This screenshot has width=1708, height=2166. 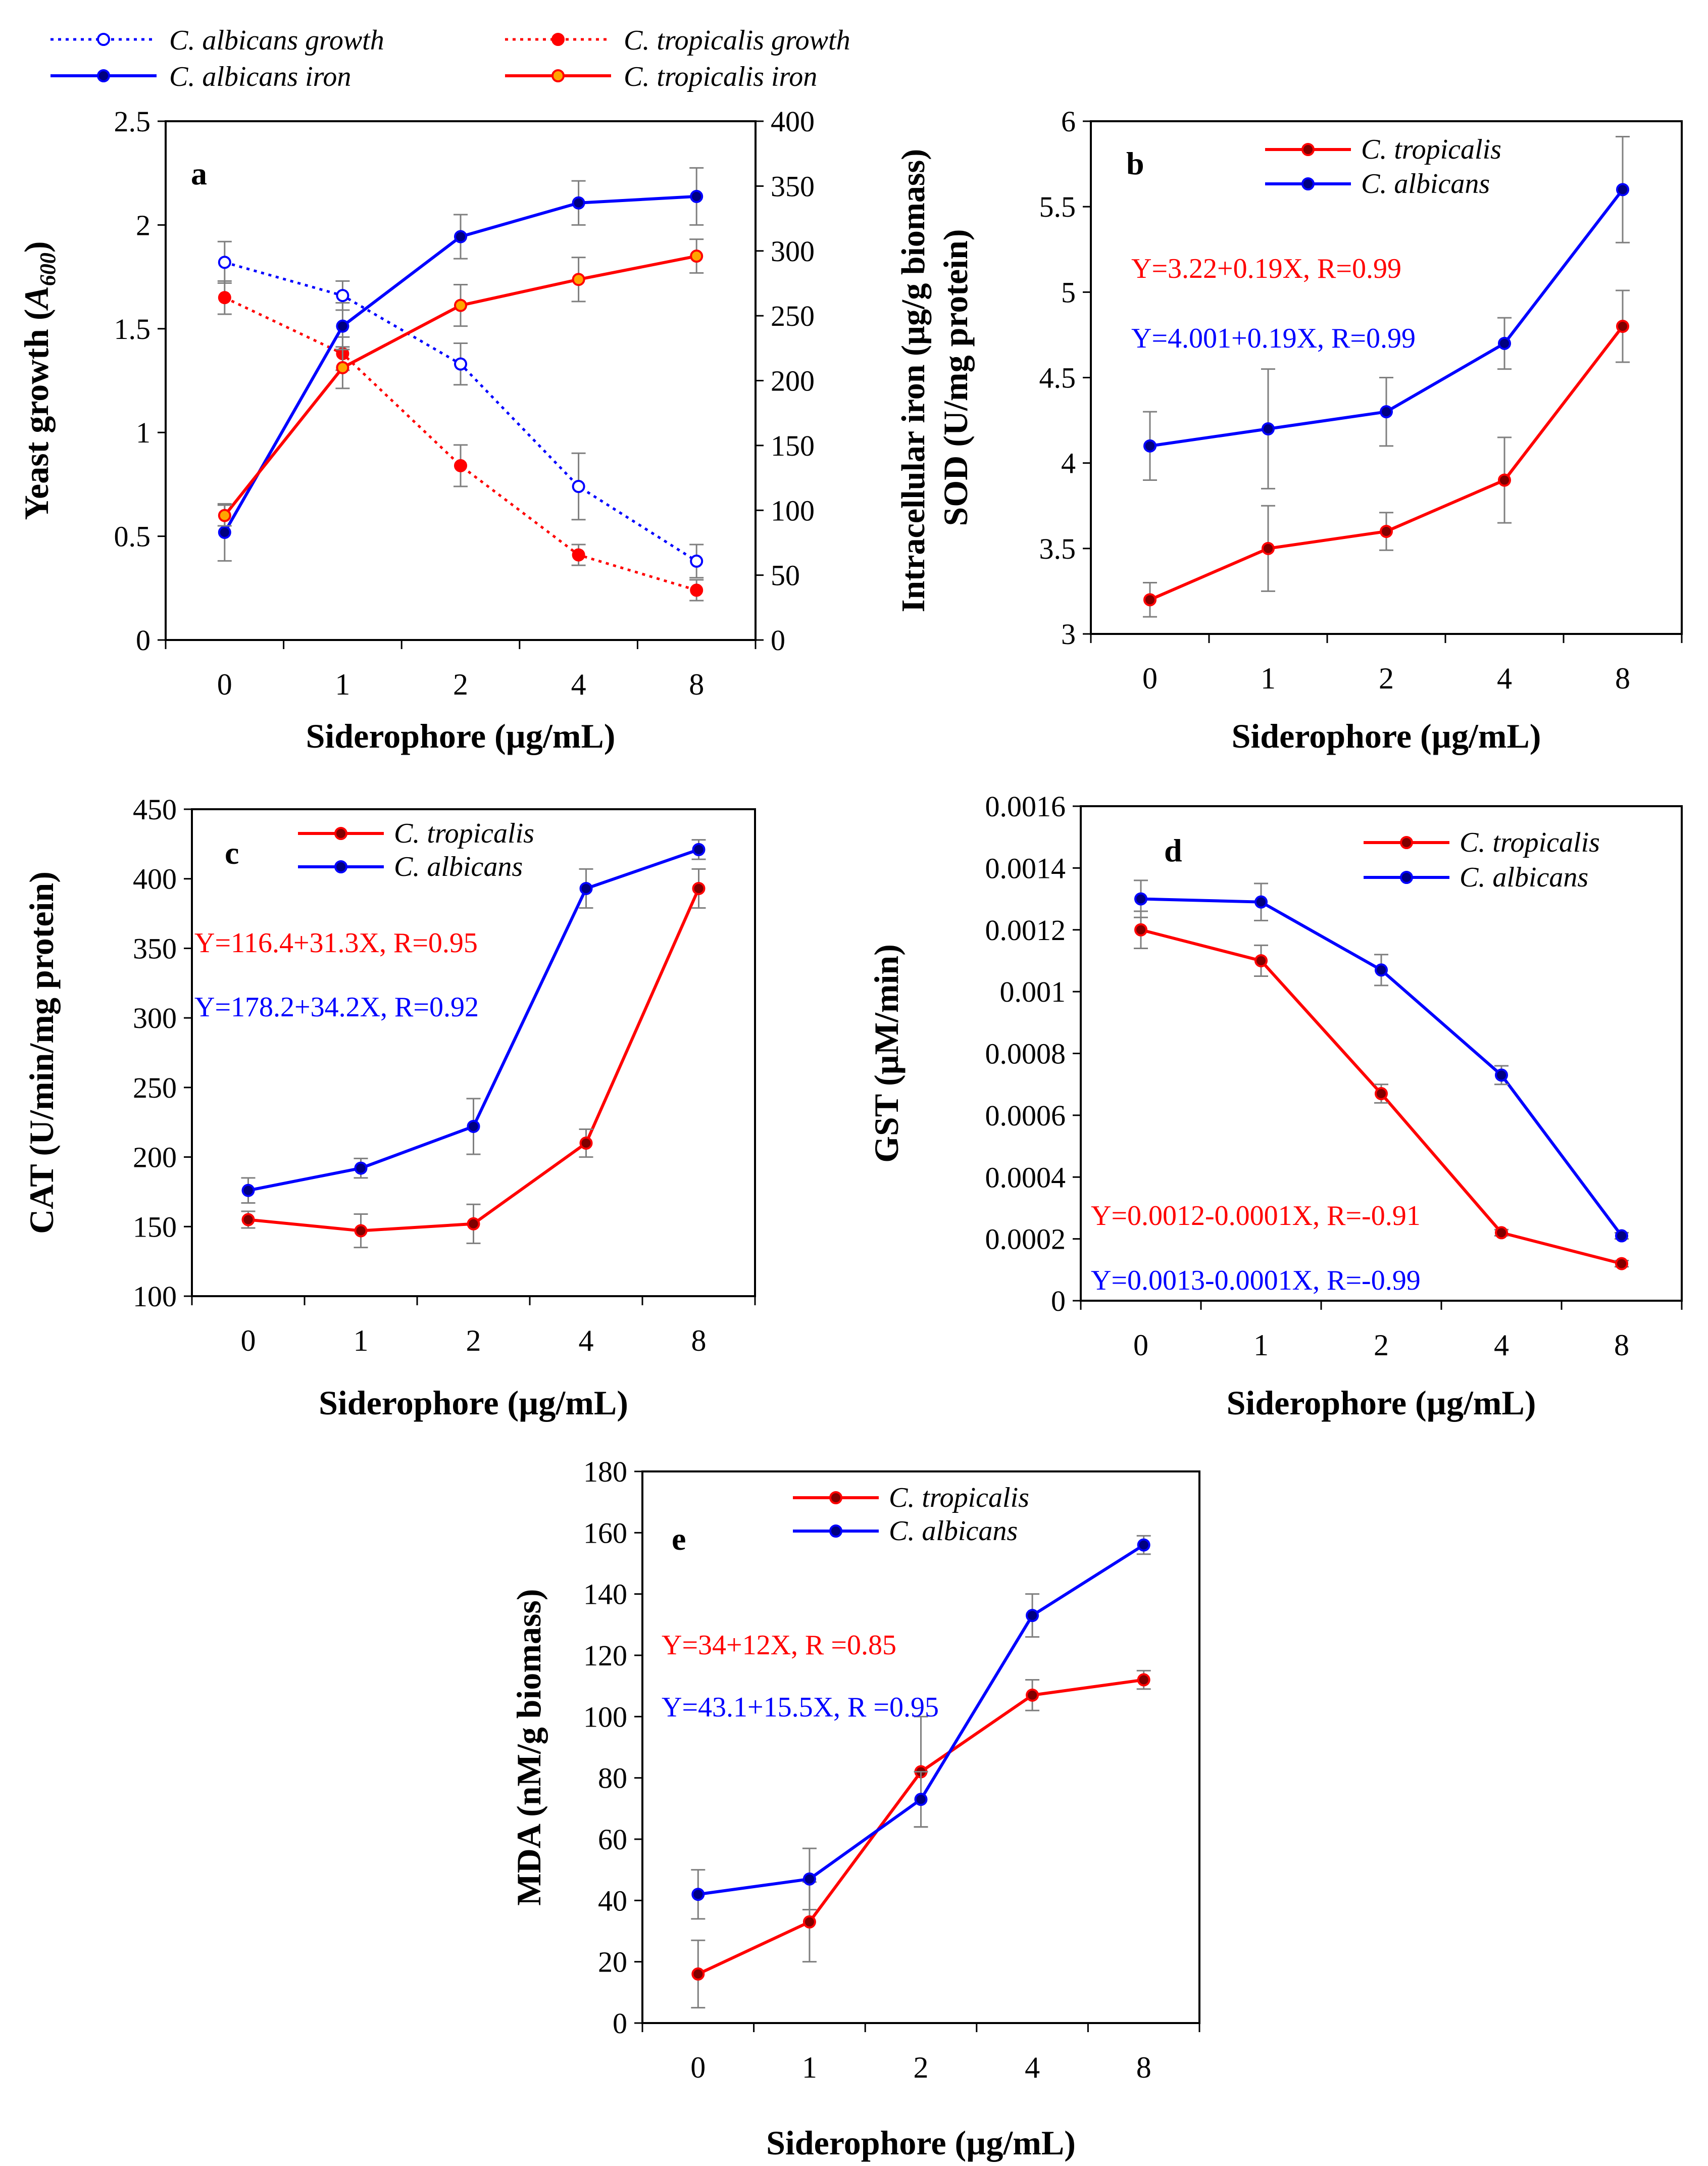 I want to click on y-tick-label: 4.5, so click(x=1057, y=378).